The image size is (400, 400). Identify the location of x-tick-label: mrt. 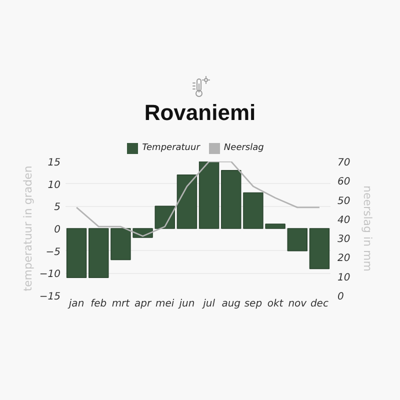
(121, 304).